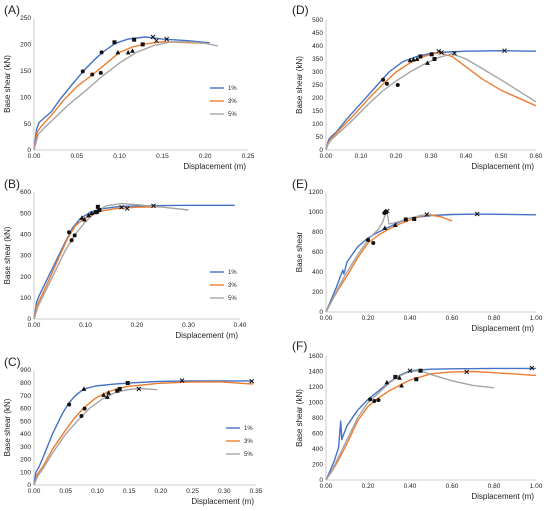 This screenshot has width=550, height=511. Describe the element at coordinates (317, 59) in the screenshot. I see `y-tick-label: 350` at that location.